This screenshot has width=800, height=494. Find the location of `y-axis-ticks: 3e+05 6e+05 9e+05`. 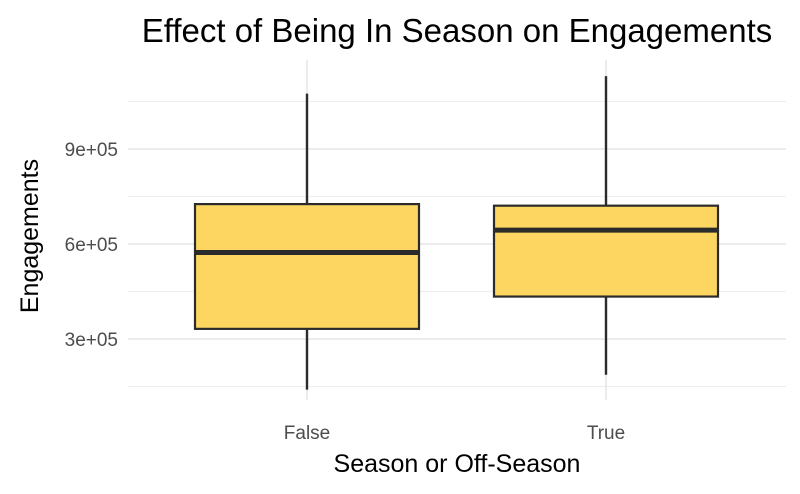

y-axis-ticks: 3e+05 6e+05 9e+05 is located at coordinates (91, 245).